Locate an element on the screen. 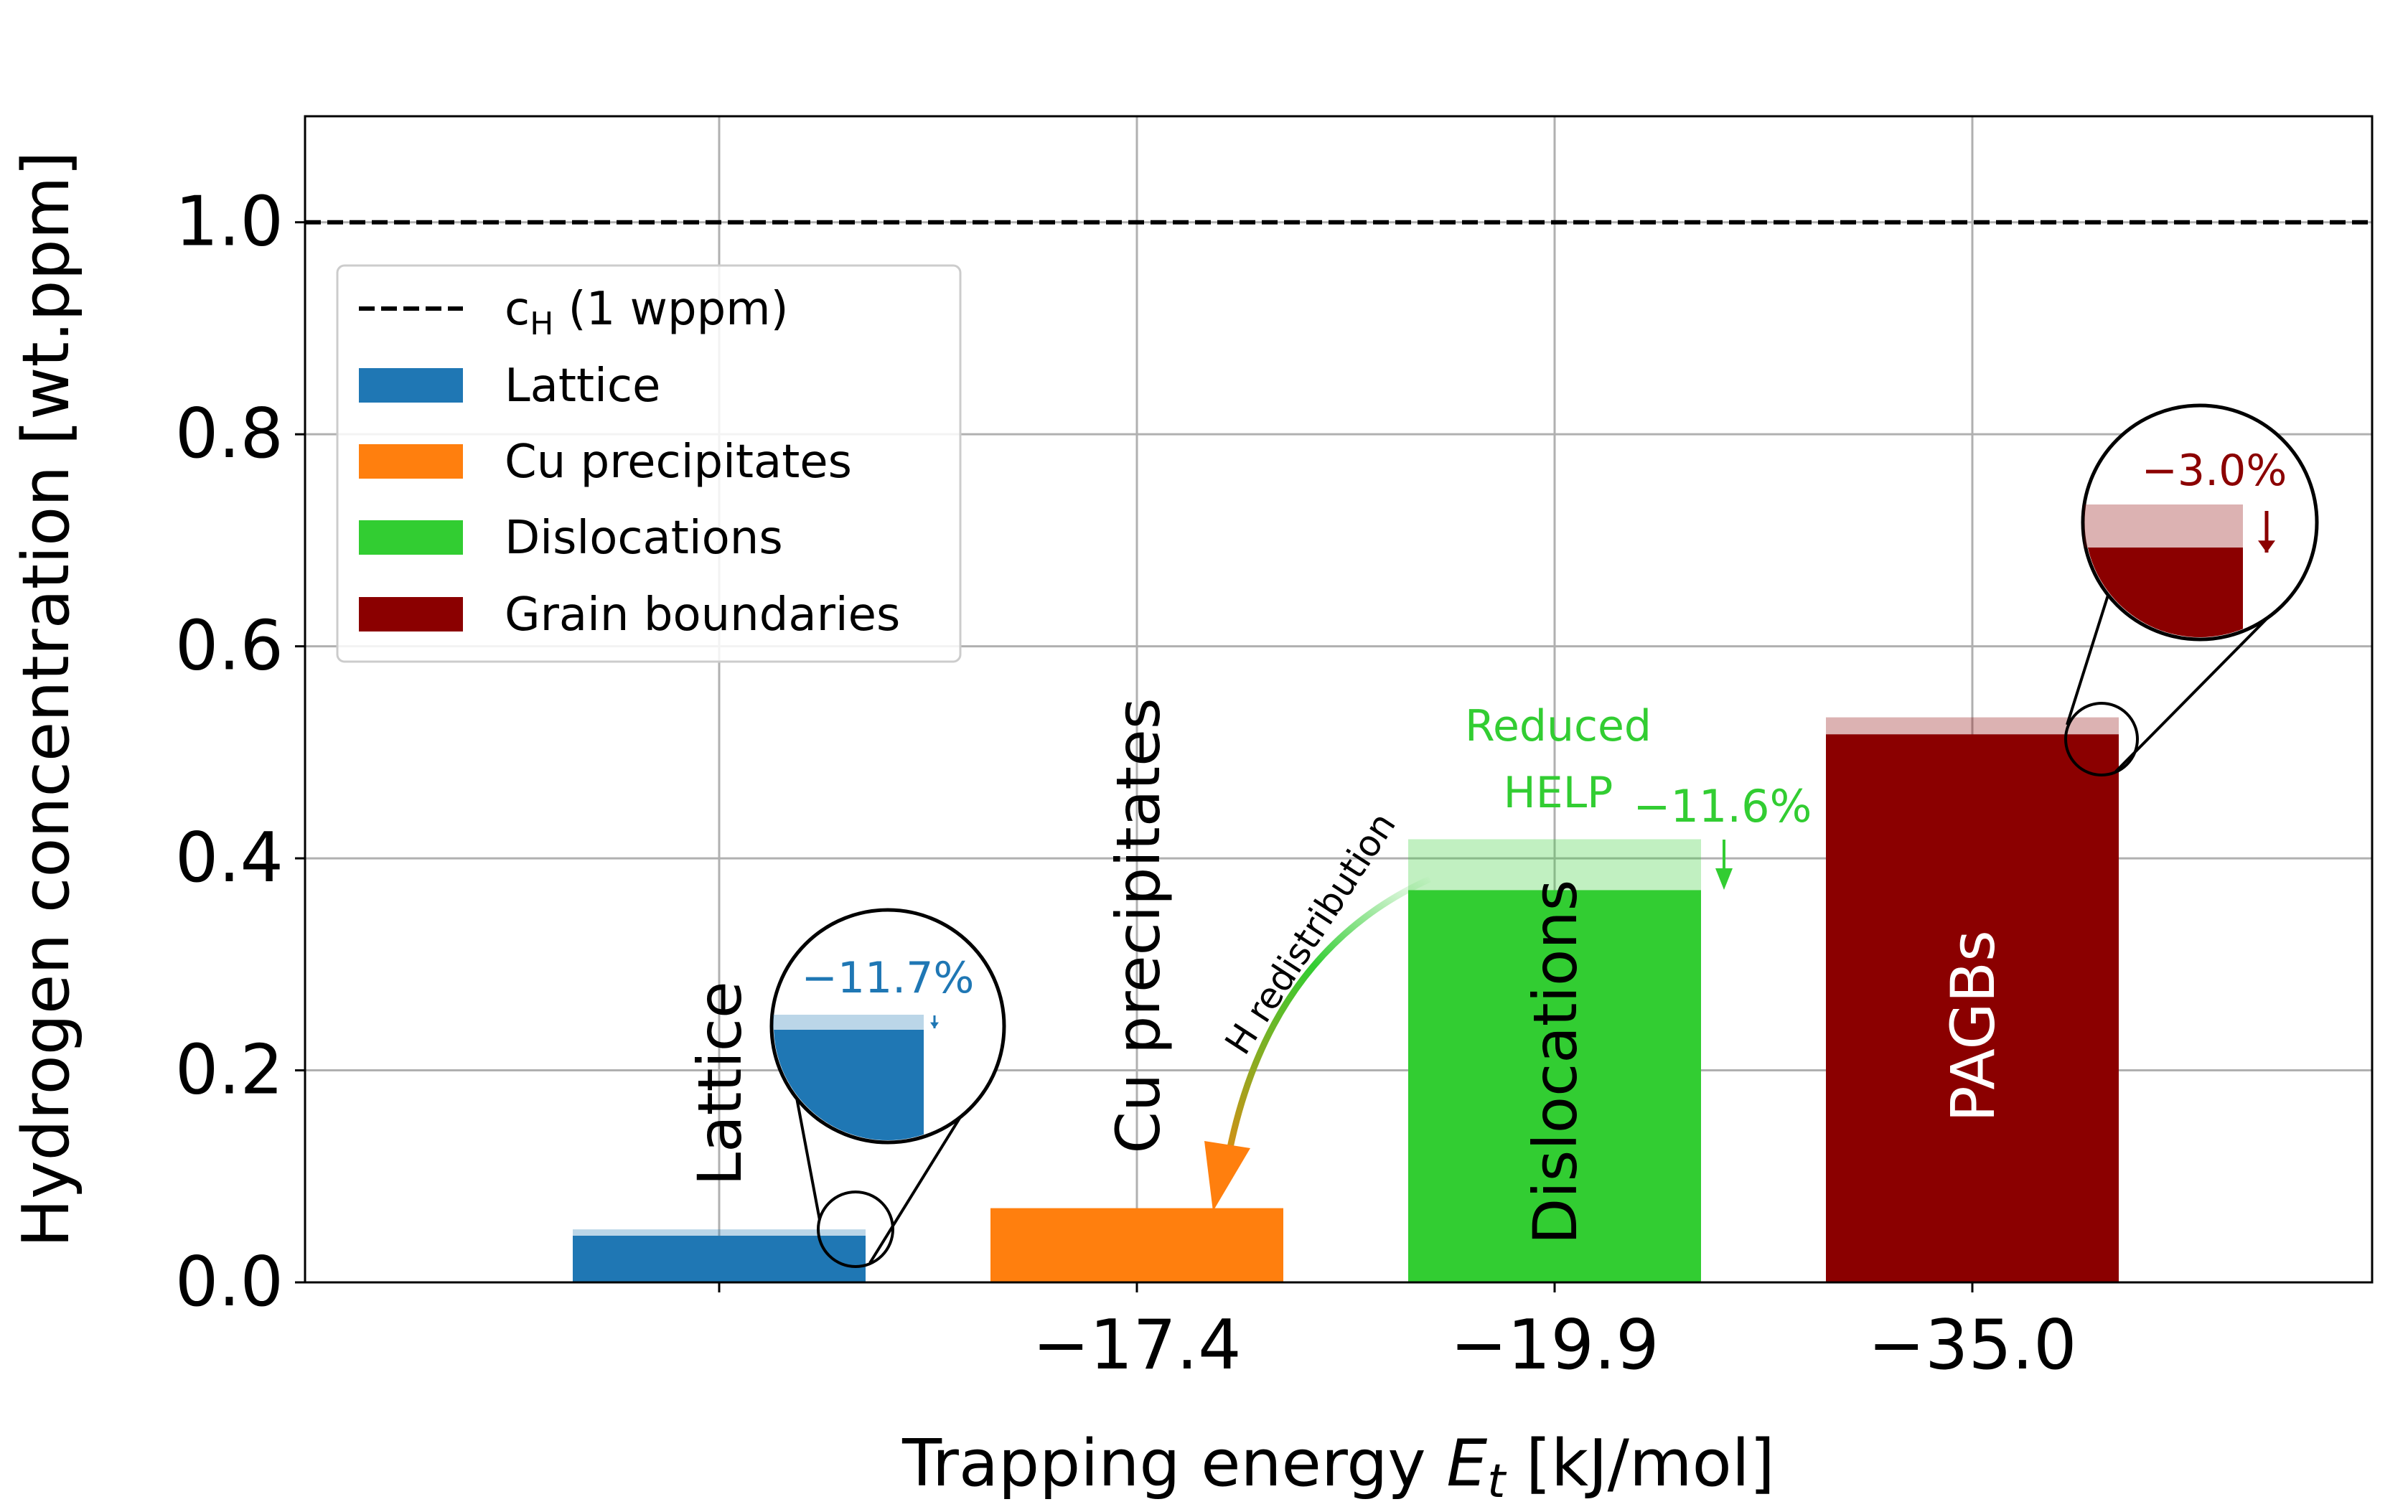 The width and height of the screenshot is (2408, 1512). legend-label-reference: cH (1 wppm) is located at coordinates (647, 313).